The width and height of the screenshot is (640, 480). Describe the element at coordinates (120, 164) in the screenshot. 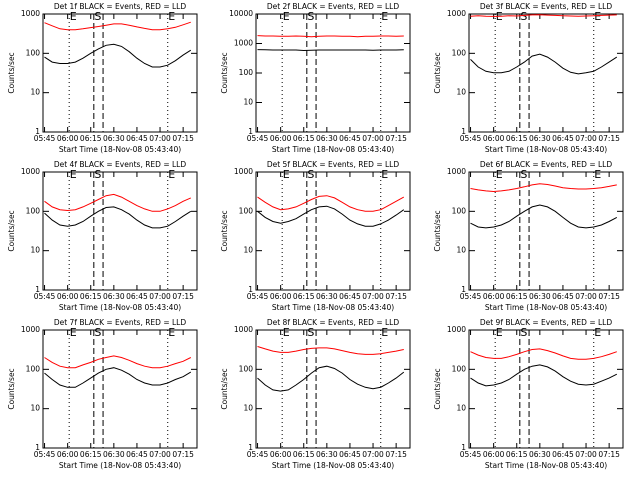

I see `chart-title: Det 4f BLACK = Events, RED = LLD` at that location.